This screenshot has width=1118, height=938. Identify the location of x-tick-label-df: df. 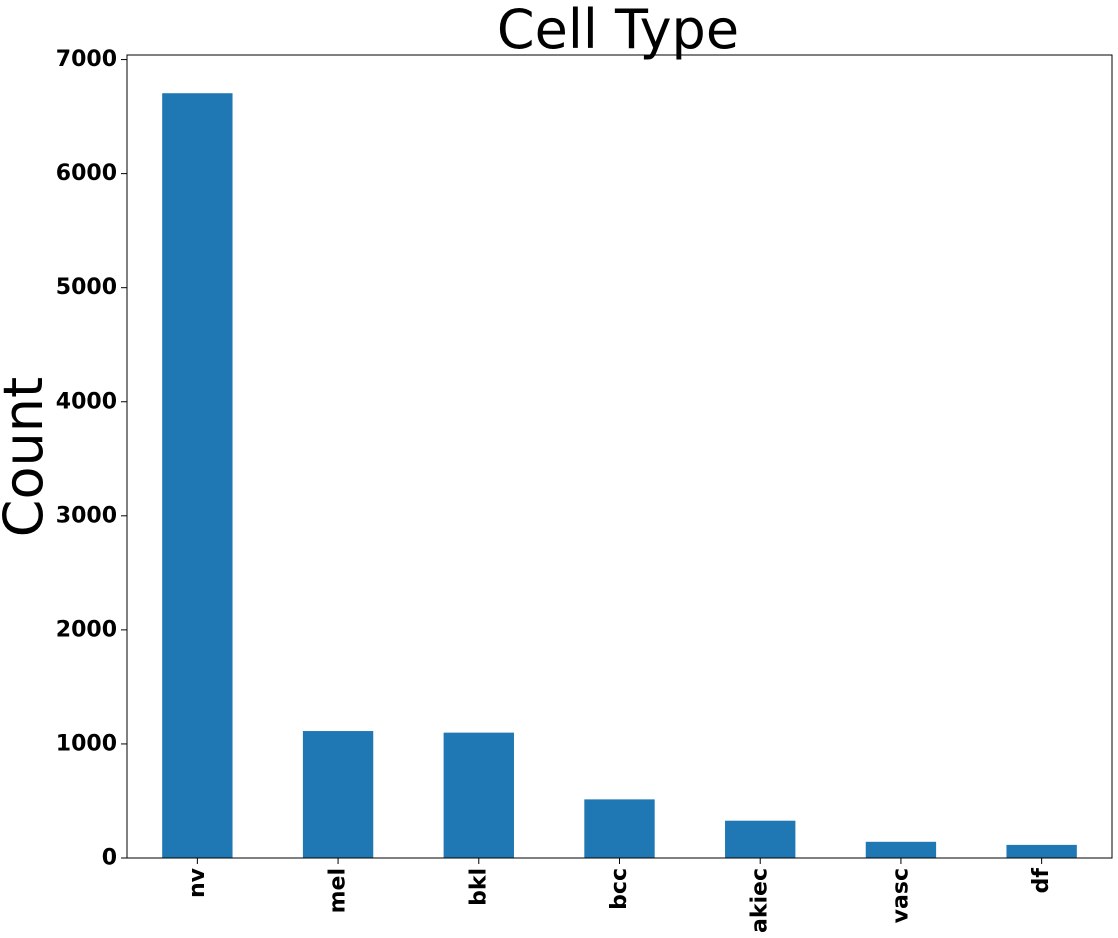
(1041, 881).